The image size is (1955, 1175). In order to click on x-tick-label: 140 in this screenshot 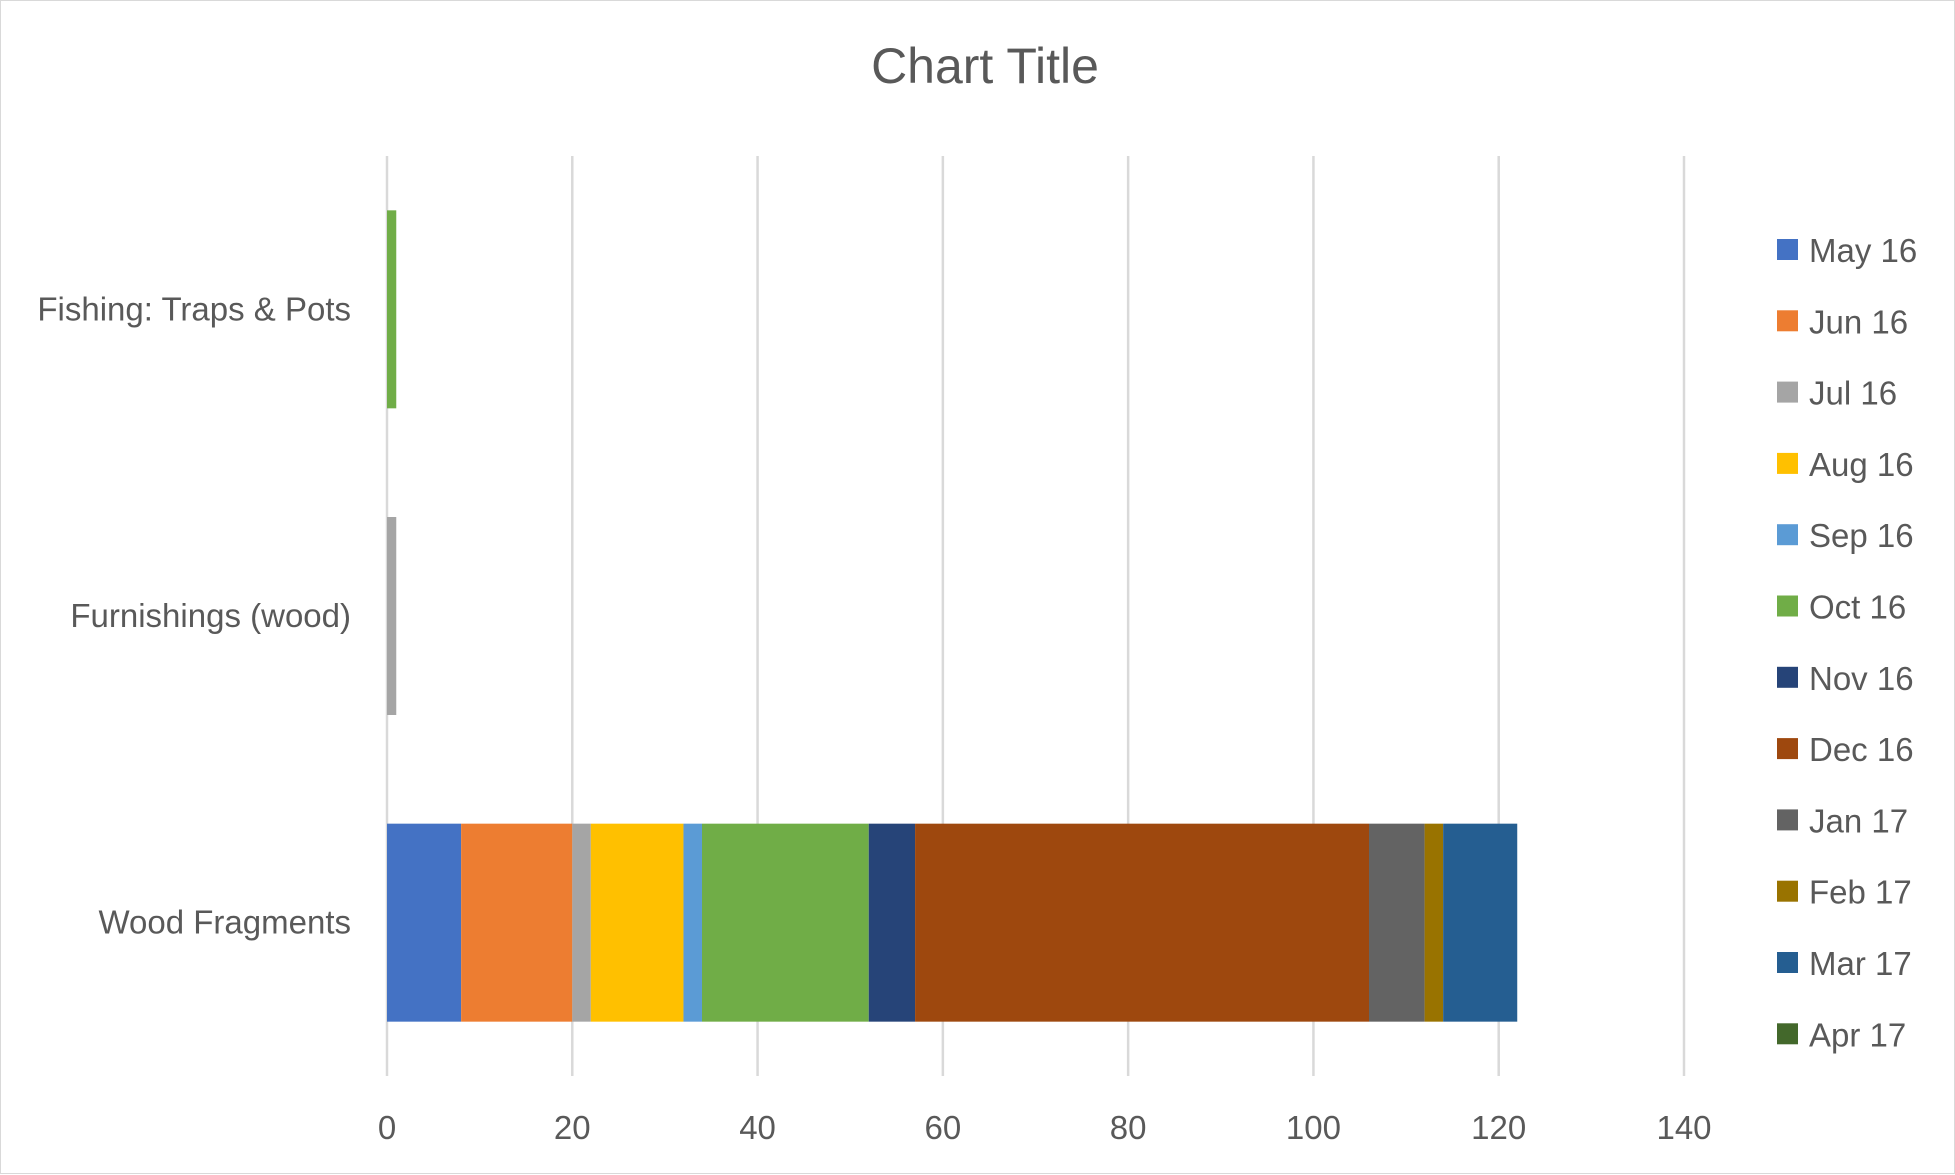, I will do `click(1683, 1127)`.